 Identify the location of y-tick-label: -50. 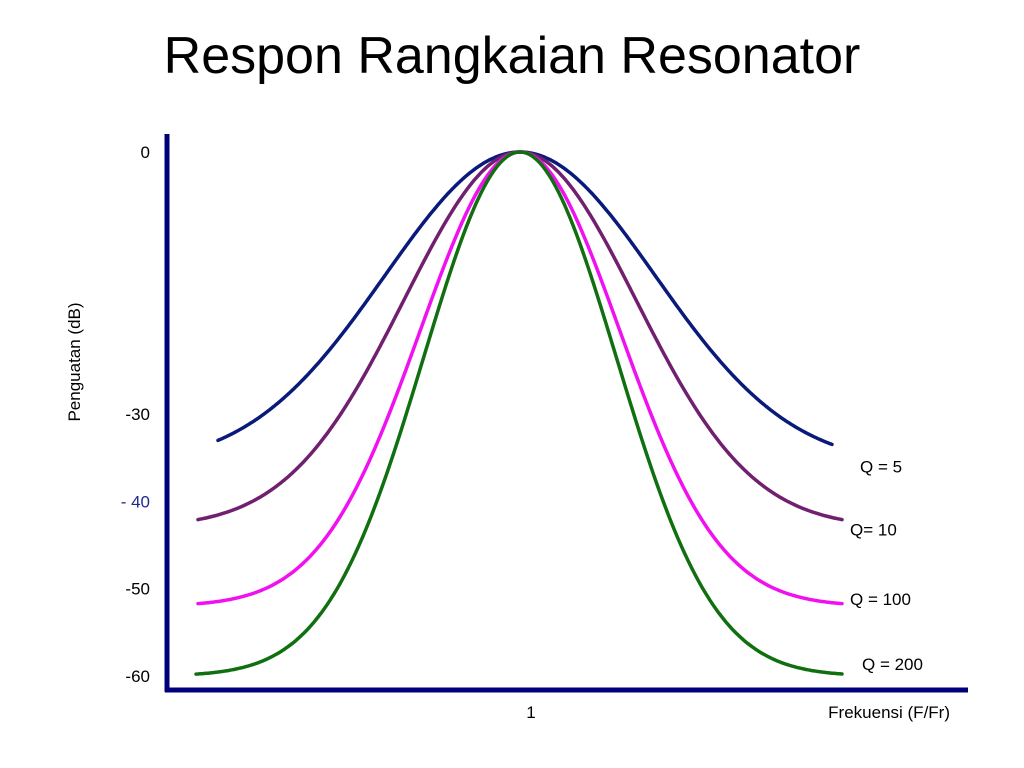
(137, 589).